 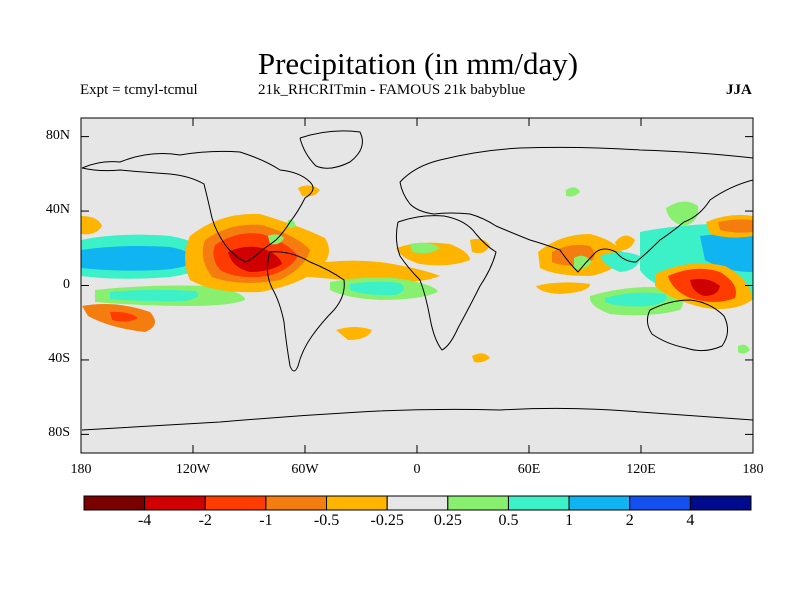 What do you see at coordinates (370, 271) in the screenshot?
I see `anomaly-atlantic-dry-band` at bounding box center [370, 271].